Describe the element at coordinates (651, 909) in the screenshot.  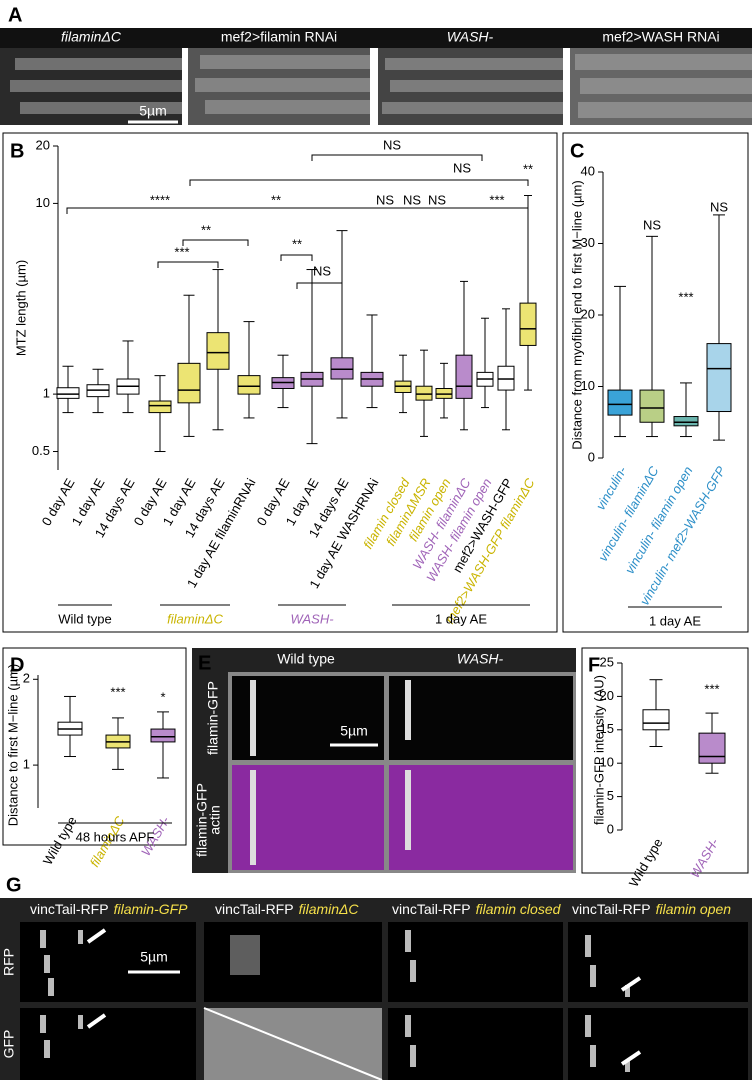
I see `column-label: vincTail-RFP filamin open` at that location.